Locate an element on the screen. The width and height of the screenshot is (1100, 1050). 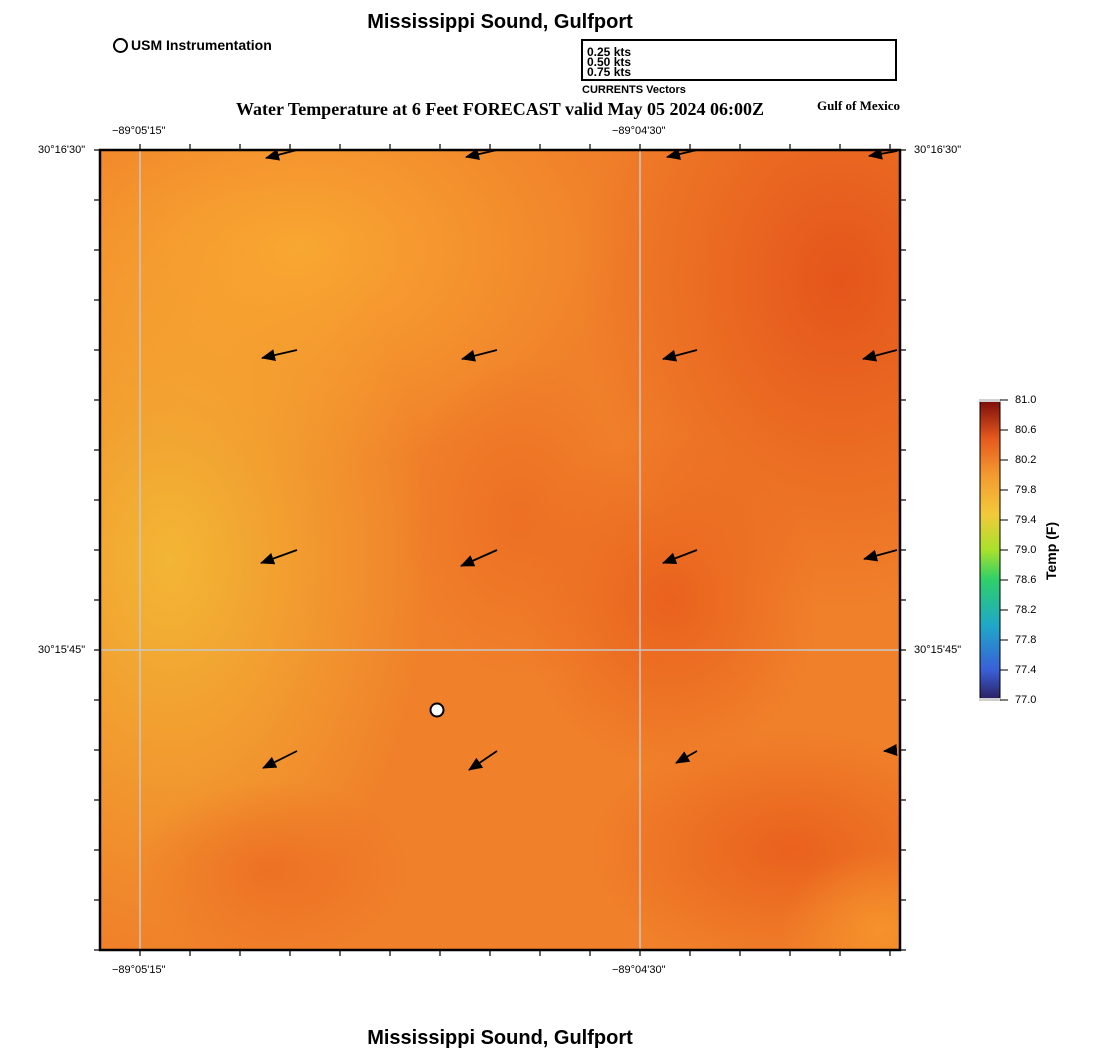
colorbar is located at coordinates (993, 550).